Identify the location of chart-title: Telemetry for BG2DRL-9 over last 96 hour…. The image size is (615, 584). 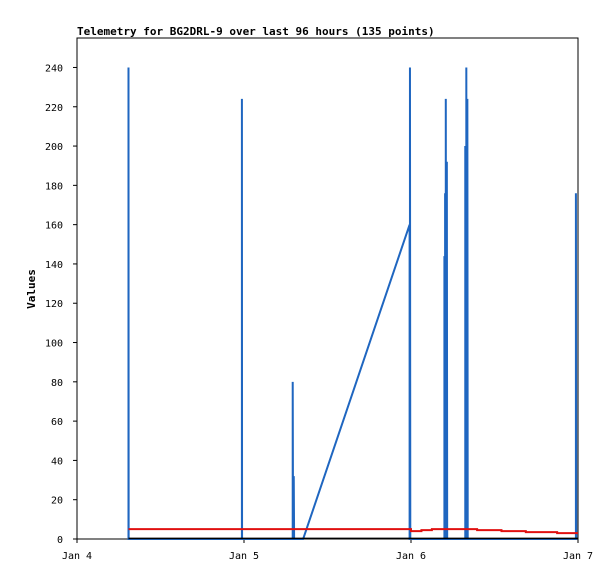
(256, 31).